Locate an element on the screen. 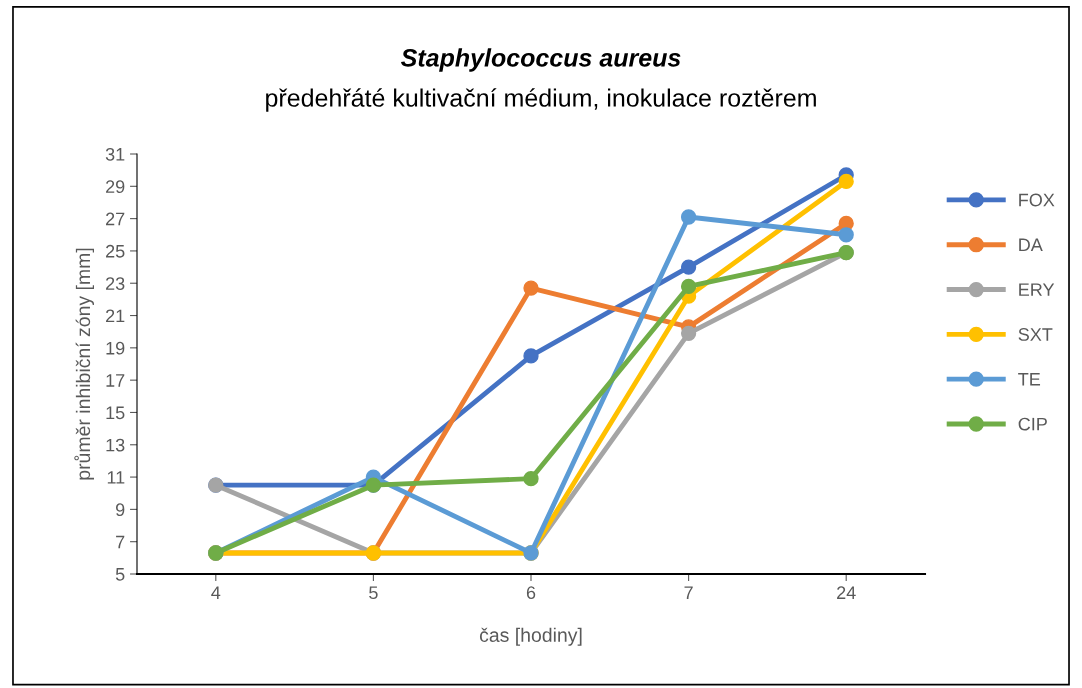 Image resolution: width=1082 pixels, height=688 pixels. x-tick-label: 5 is located at coordinates (373, 593).